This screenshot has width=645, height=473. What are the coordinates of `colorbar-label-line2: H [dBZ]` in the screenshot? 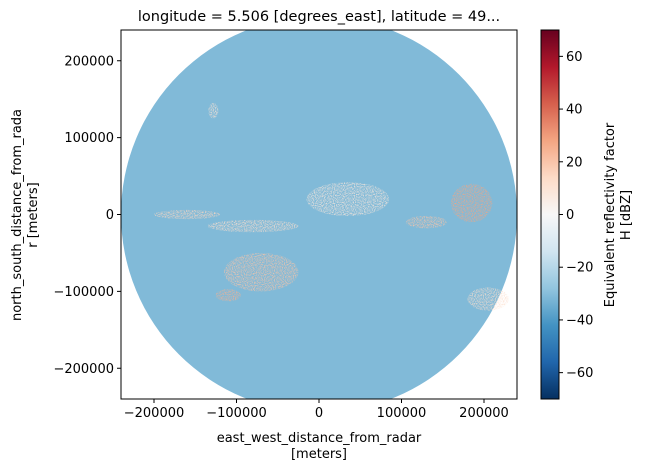 It's located at (626, 215).